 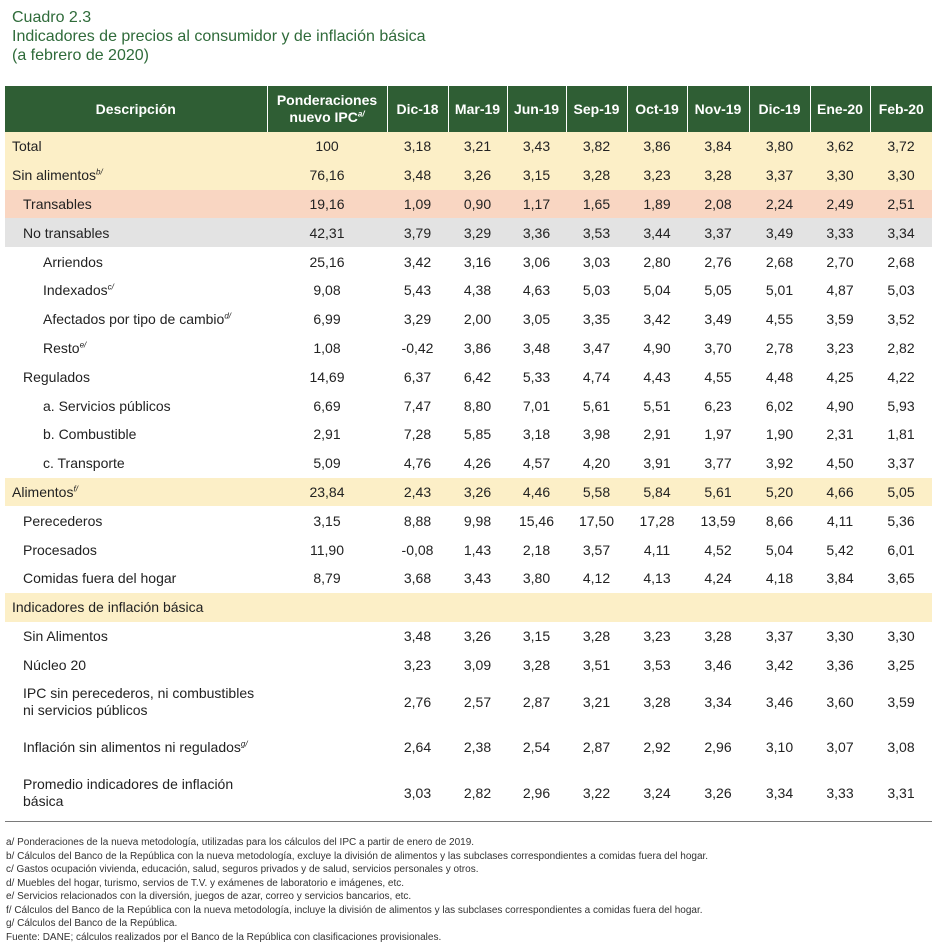 I want to click on row-weight: 42,31, so click(x=327, y=233).